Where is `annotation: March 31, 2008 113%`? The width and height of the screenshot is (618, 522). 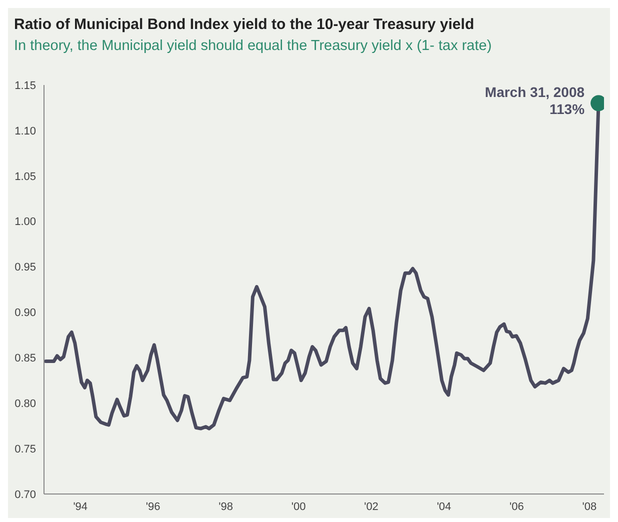 annotation: March 31, 2008 113% is located at coordinates (535, 101).